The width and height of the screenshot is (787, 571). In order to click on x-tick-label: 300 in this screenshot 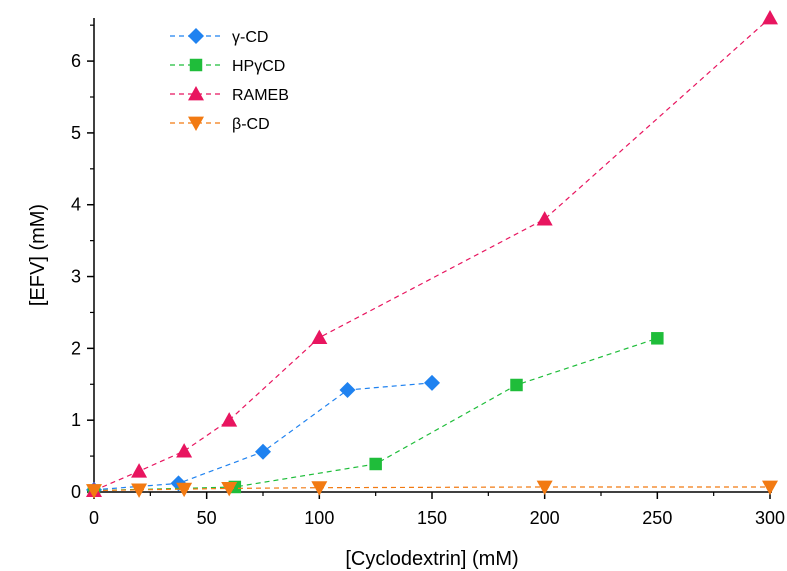, I will do `click(770, 518)`.